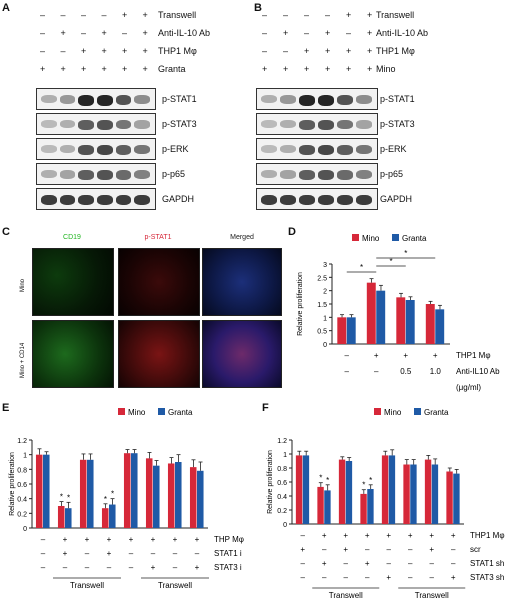  What do you see at coordinates (282, 469) in the screenshot?
I see `y-tick-label: 0.8` at bounding box center [282, 469].